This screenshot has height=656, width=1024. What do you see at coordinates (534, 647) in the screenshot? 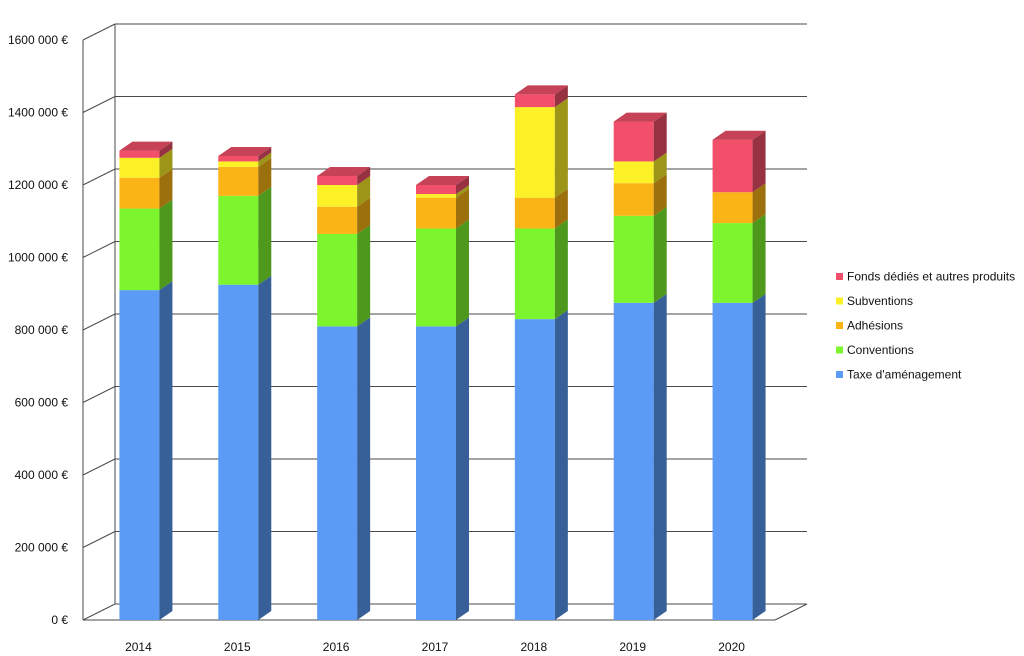
I see `x-tick-label: 2018` at bounding box center [534, 647].